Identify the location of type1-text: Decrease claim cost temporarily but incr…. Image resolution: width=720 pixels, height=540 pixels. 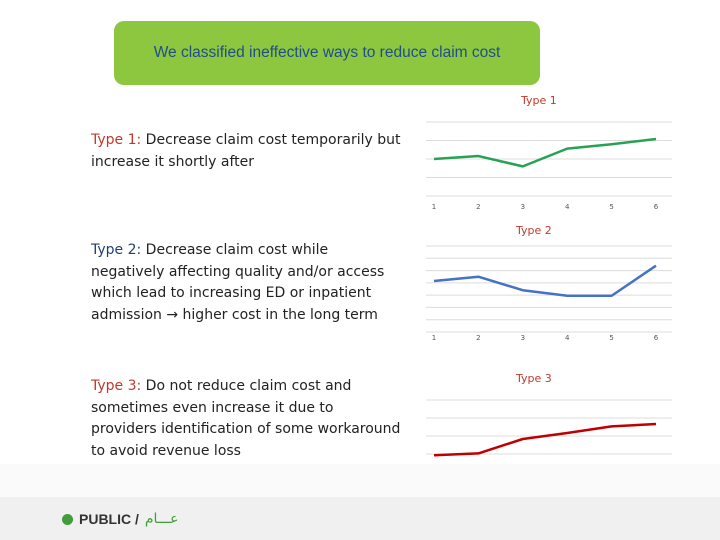
(246, 151).